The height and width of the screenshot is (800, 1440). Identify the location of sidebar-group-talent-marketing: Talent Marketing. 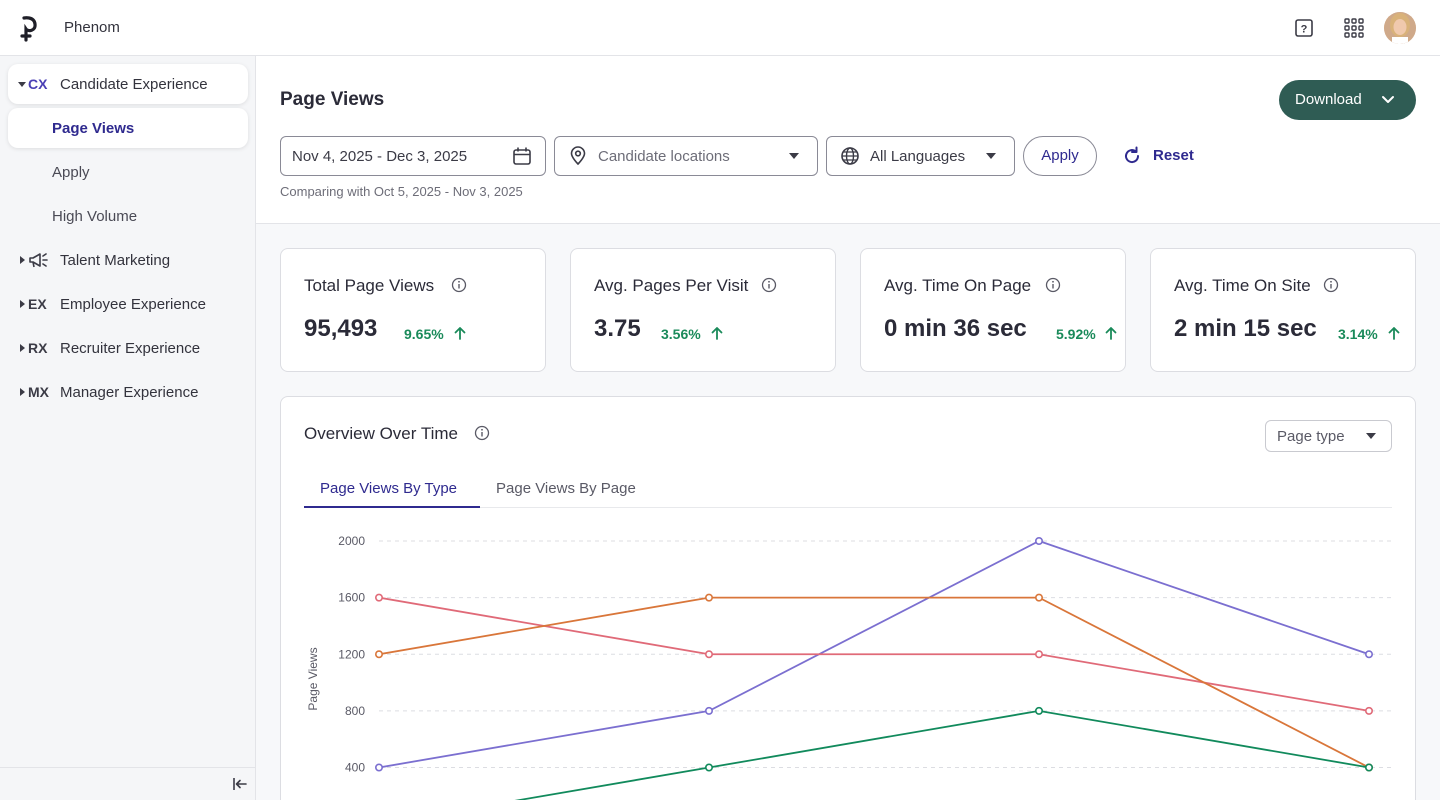
(128, 260).